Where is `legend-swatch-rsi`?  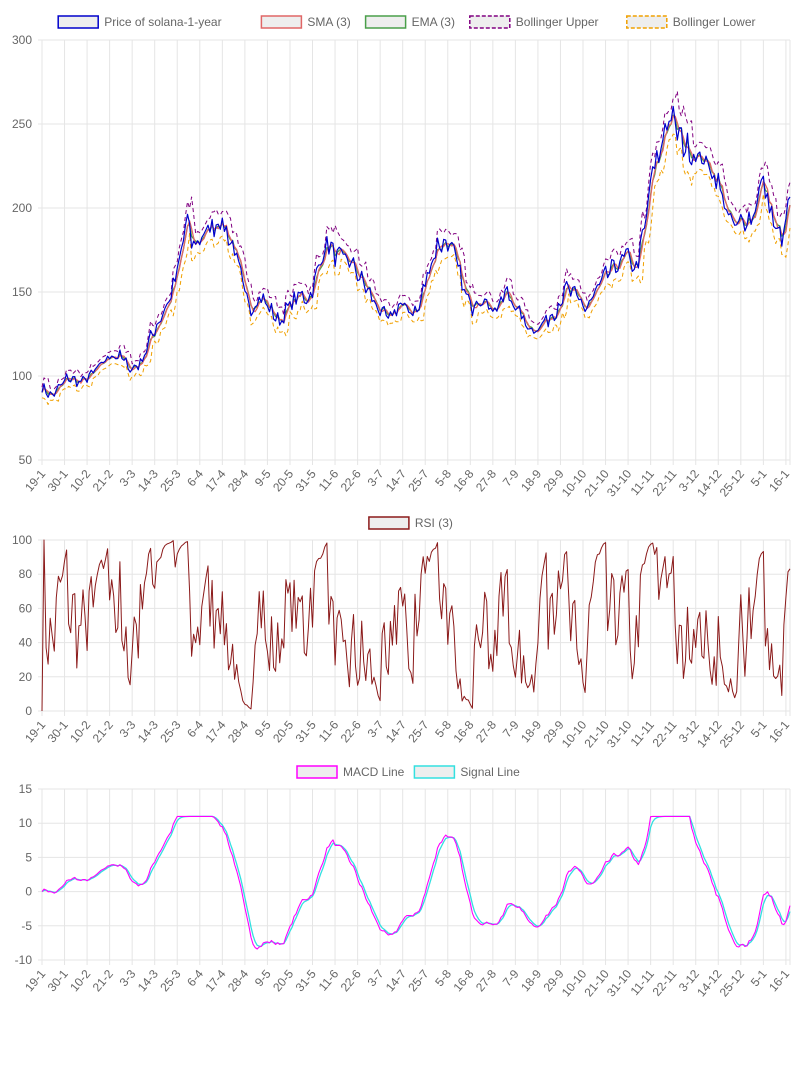
legend-swatch-rsi is located at coordinates (389, 523).